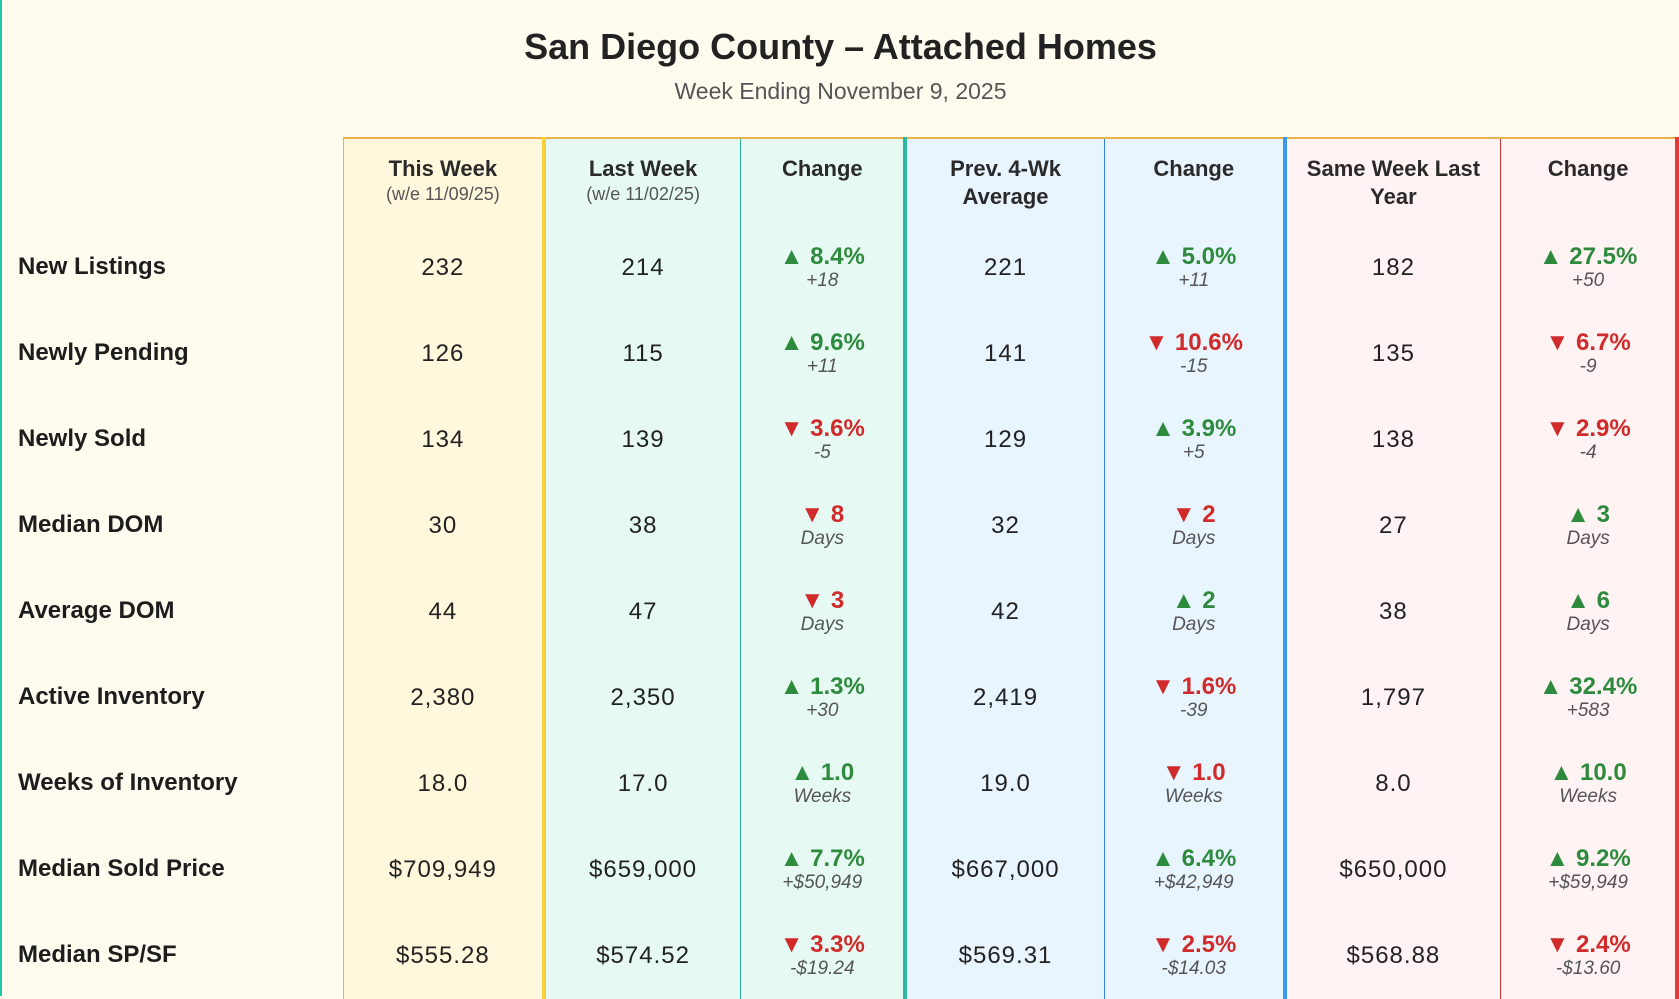  What do you see at coordinates (641, 612) in the screenshot?
I see `last-week-value: 47` at bounding box center [641, 612].